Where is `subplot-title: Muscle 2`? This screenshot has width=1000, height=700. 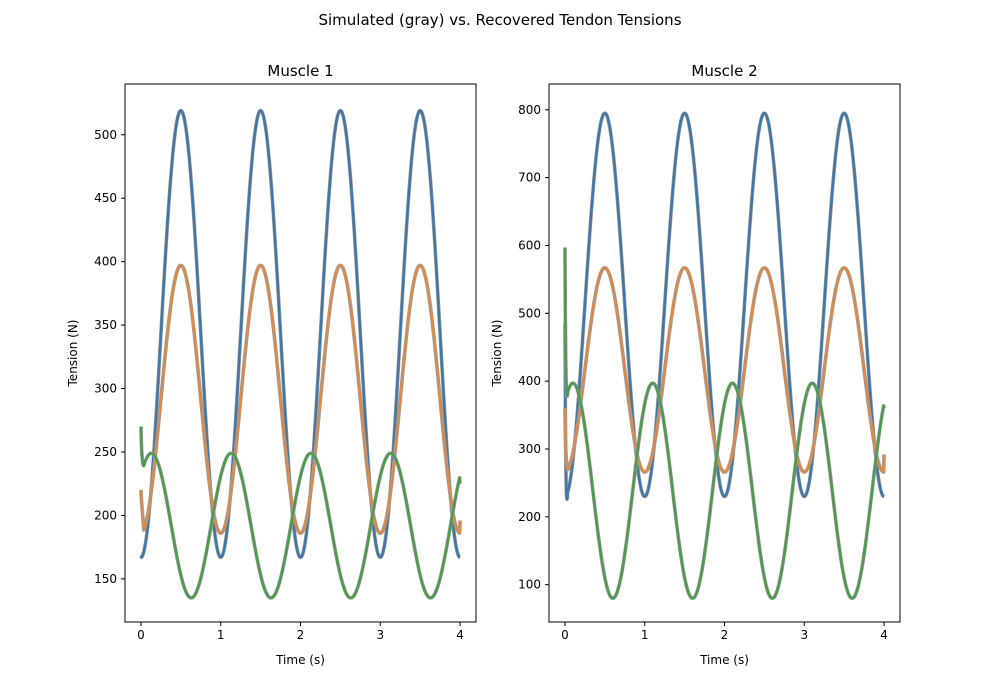
subplot-title: Muscle 2 is located at coordinates (724, 71).